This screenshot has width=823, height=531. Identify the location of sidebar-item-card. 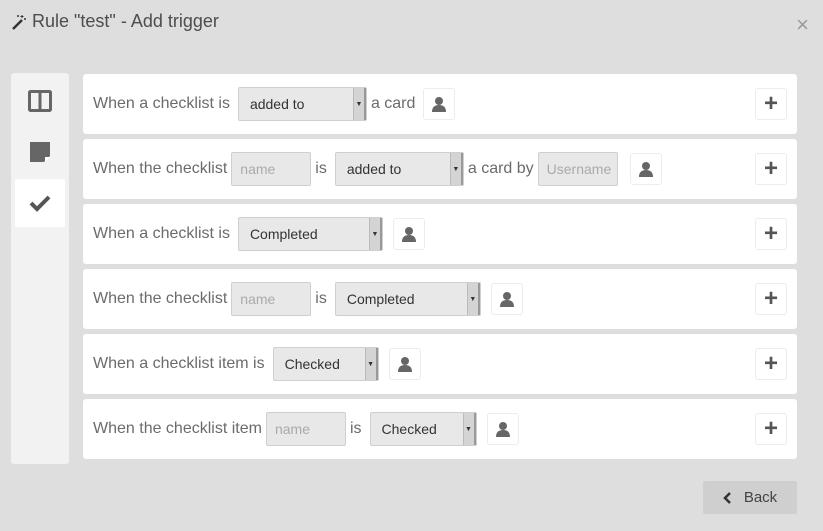
(40, 152).